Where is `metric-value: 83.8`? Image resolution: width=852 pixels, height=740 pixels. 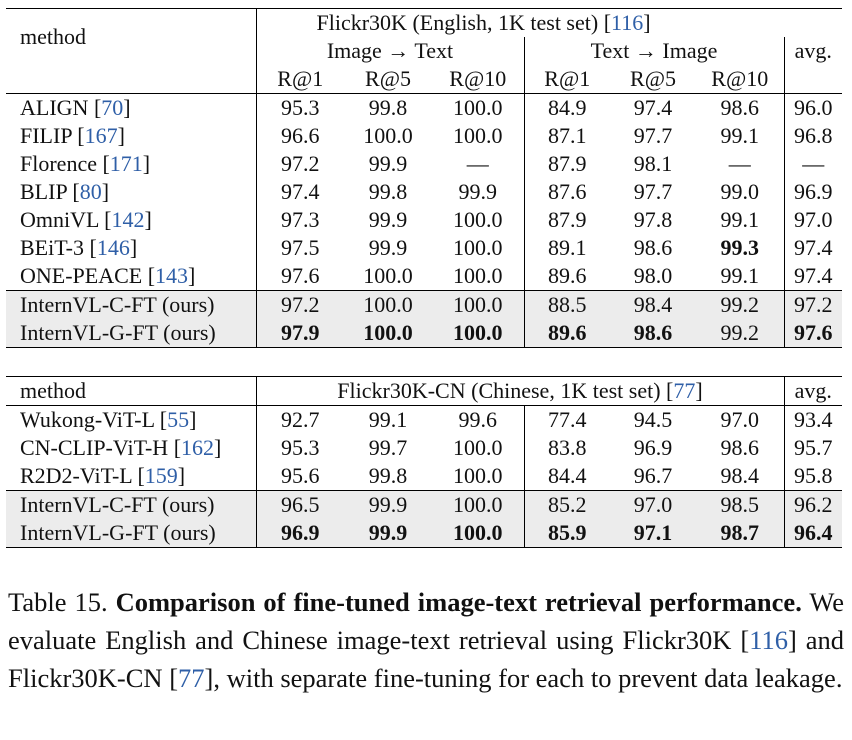 metric-value: 83.8 is located at coordinates (566, 448).